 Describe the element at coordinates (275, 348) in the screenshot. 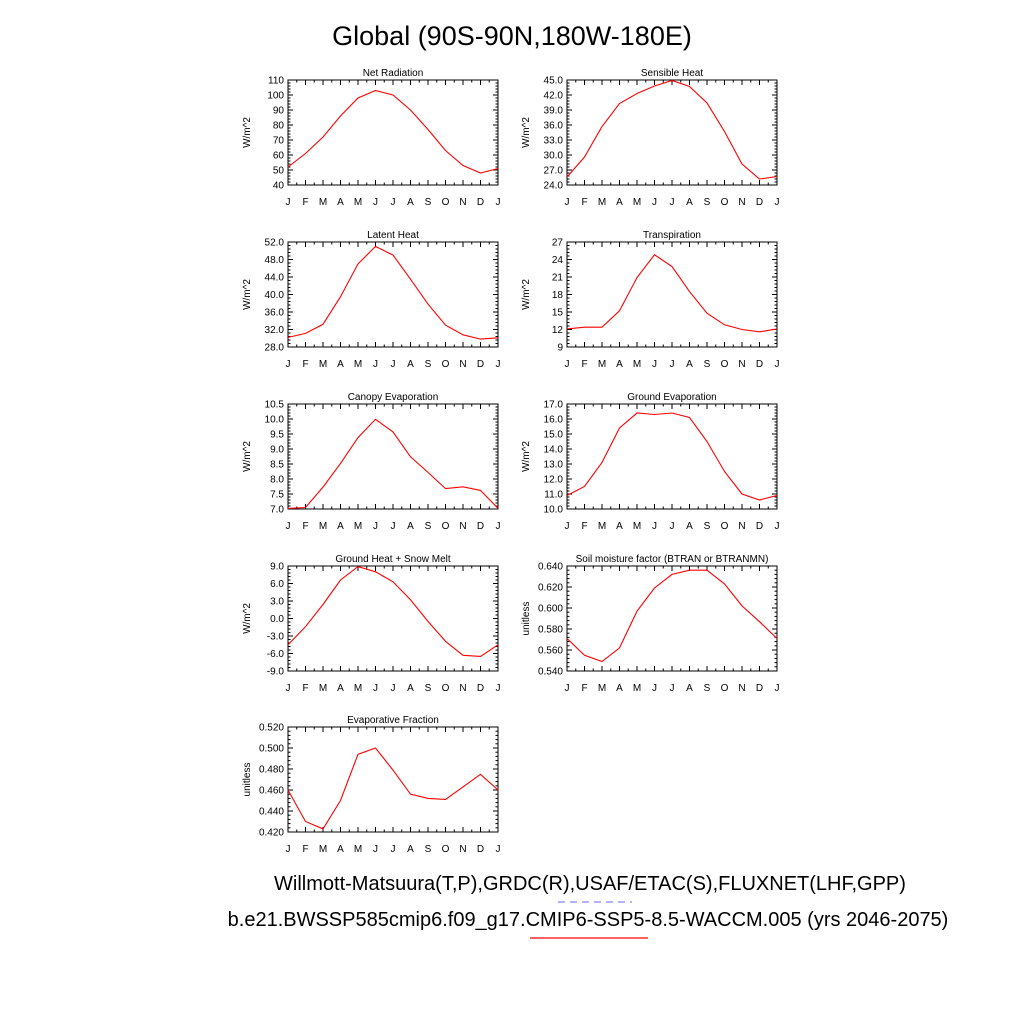

I see `y-tick-label: 28.0` at that location.